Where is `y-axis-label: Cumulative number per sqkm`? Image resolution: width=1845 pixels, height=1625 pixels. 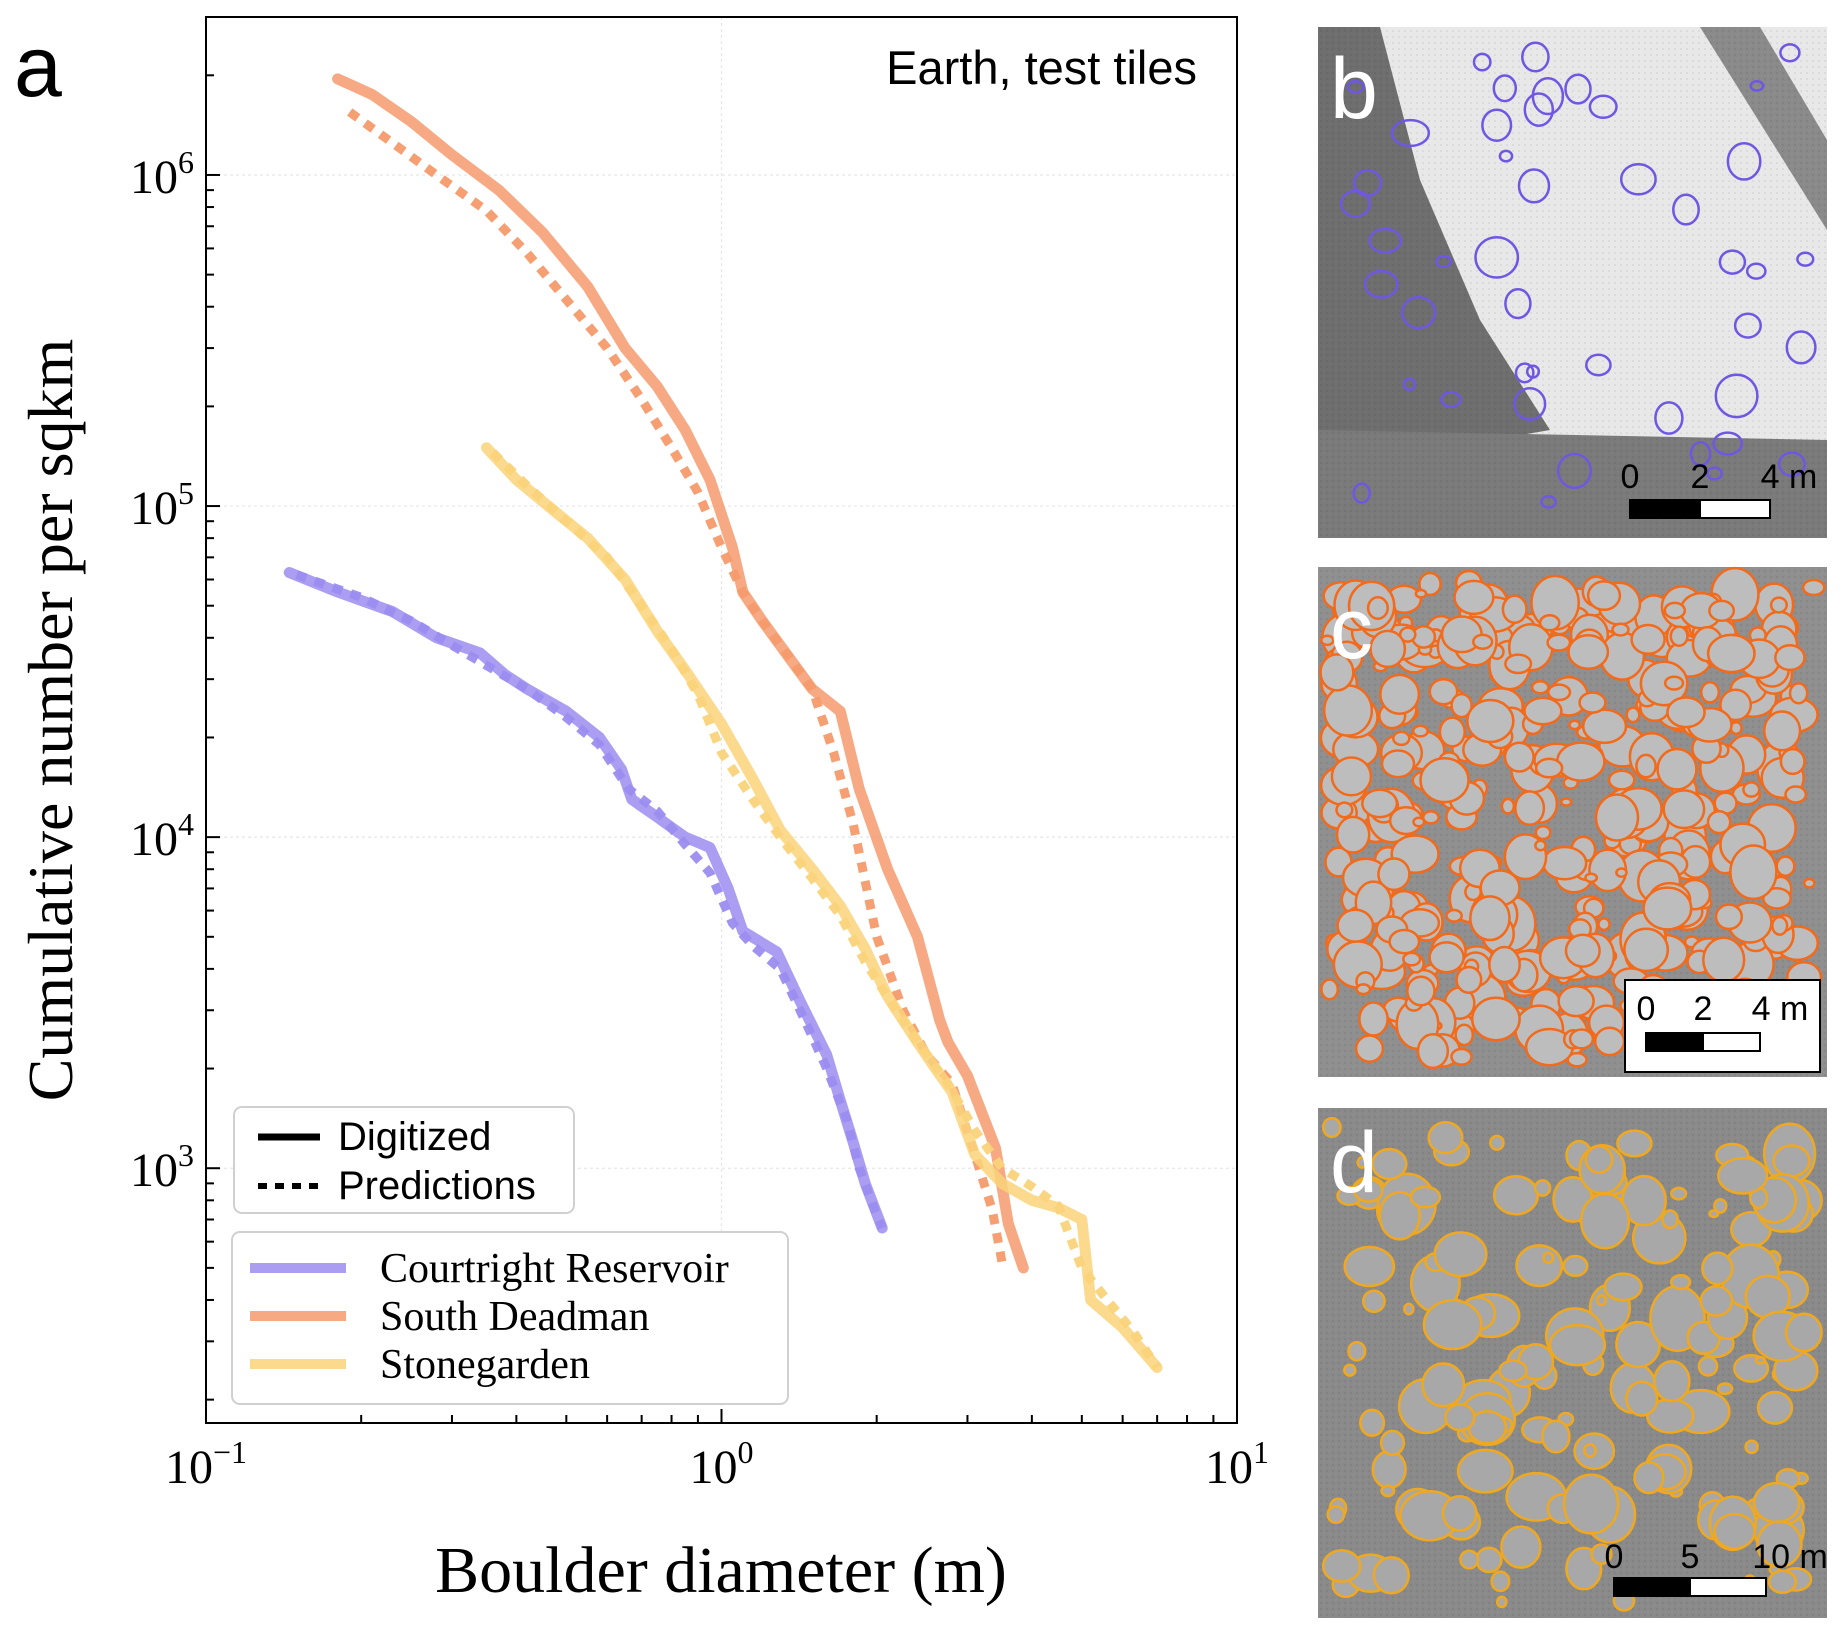
y-axis-label: Cumulative number per sqkm is located at coordinates (50, 720).